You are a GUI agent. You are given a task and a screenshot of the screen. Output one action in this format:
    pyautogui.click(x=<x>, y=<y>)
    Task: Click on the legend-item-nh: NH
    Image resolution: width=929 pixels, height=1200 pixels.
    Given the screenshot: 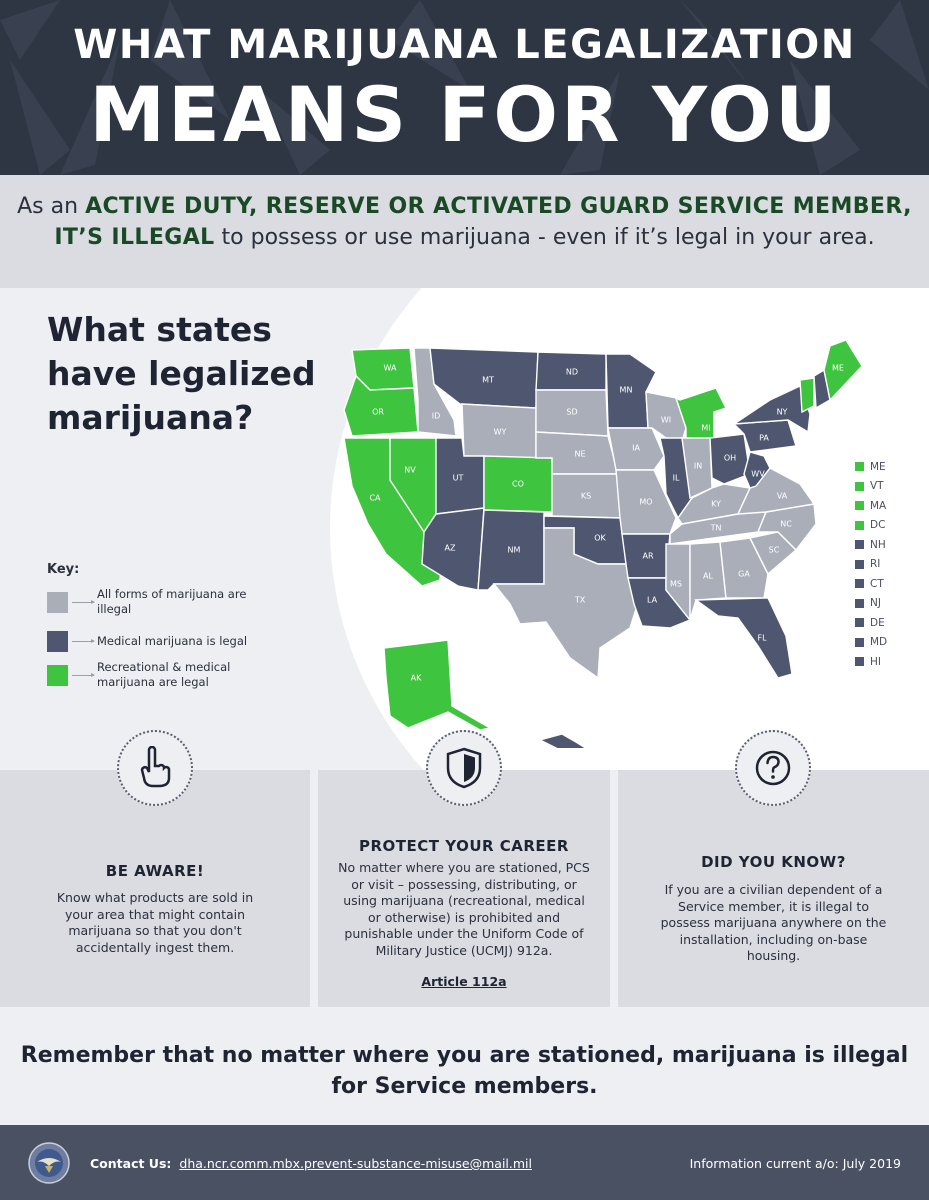 What is the action you would take?
    pyautogui.click(x=871, y=545)
    